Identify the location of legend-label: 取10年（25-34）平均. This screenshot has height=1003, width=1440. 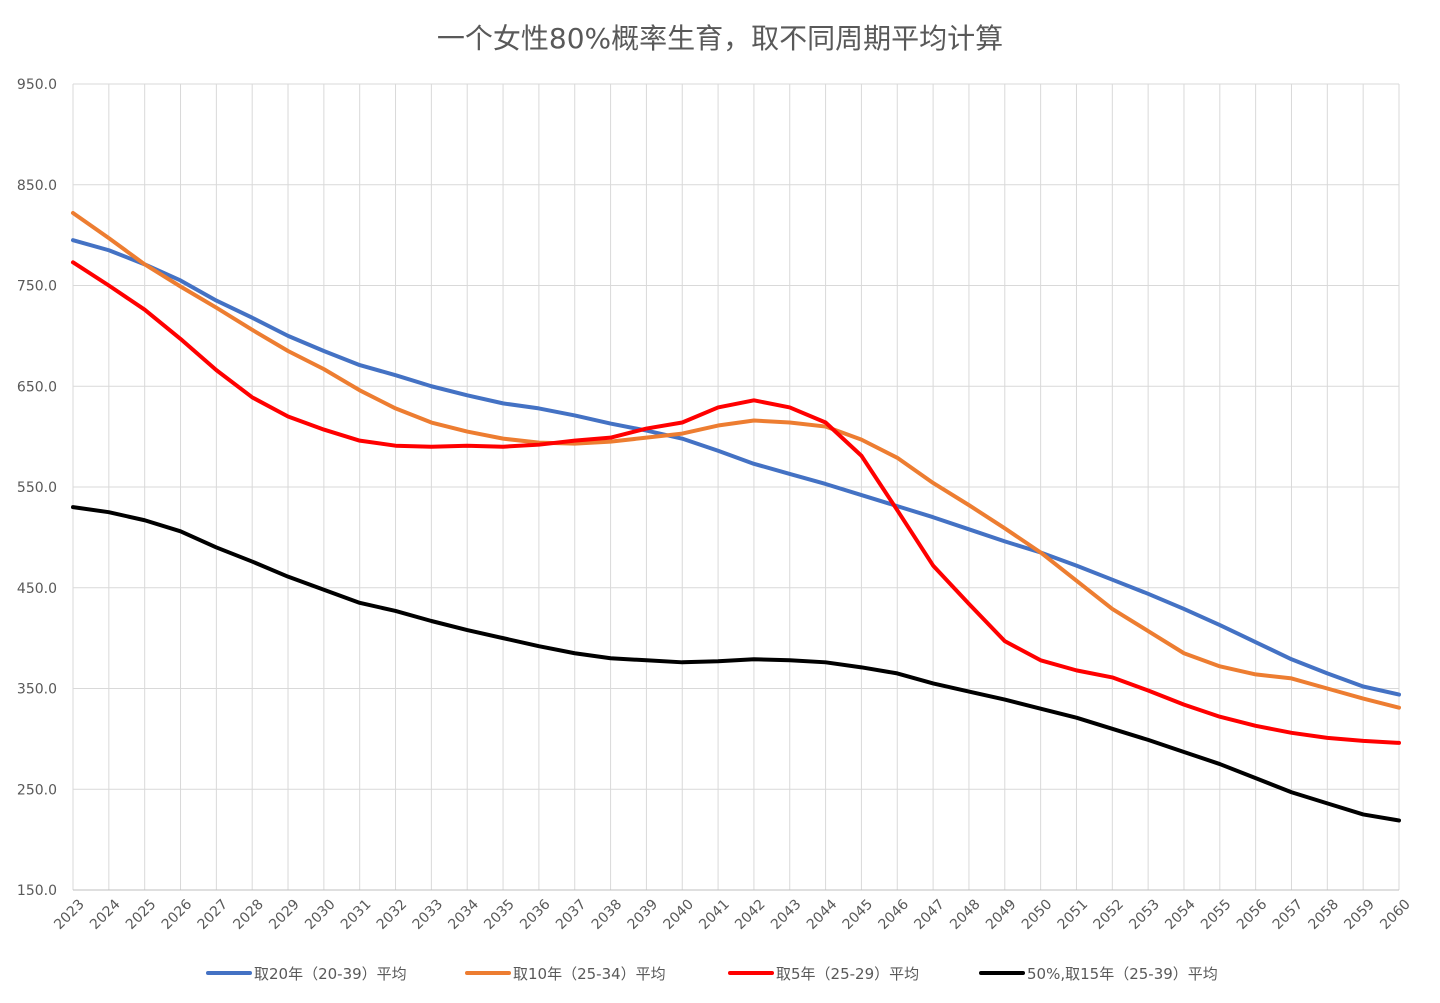
(589, 974).